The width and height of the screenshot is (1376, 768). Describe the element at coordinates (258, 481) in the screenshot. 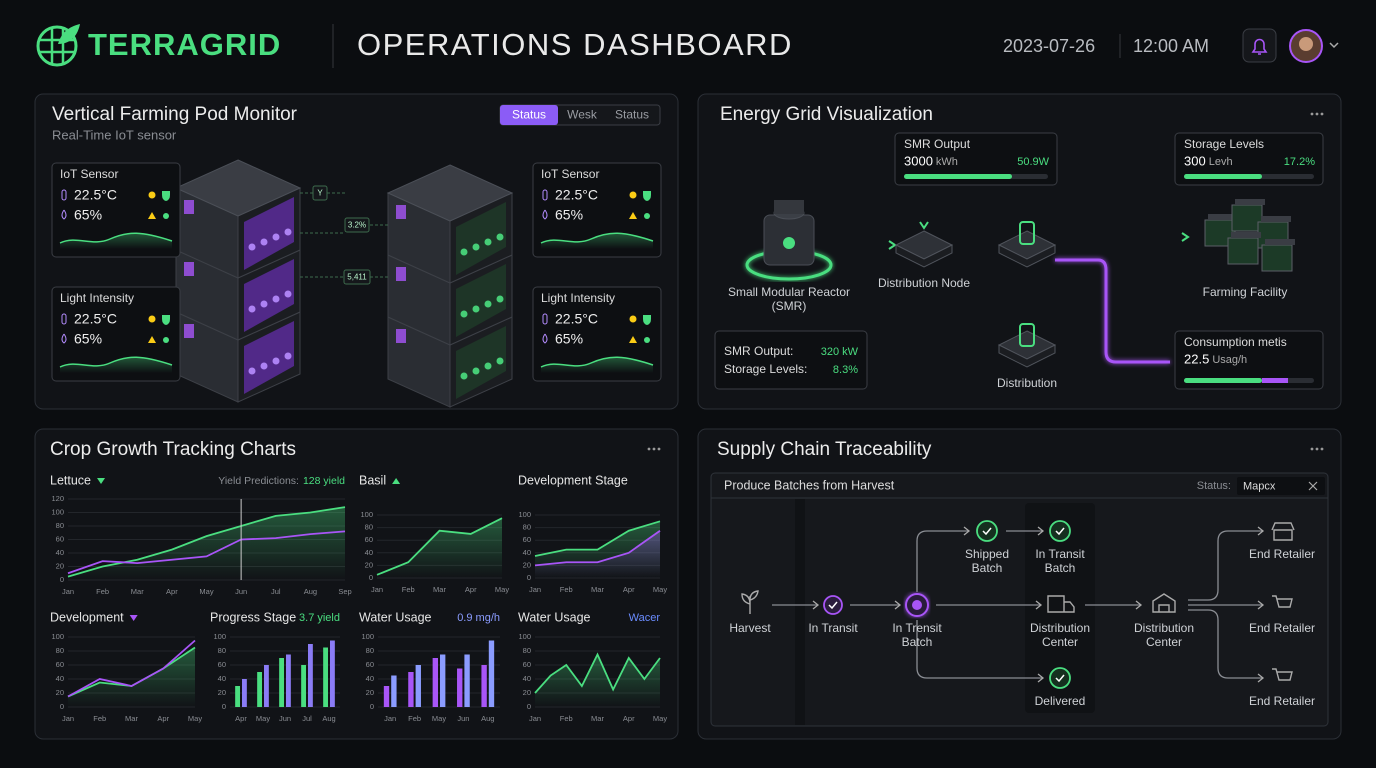

I see `note-label: Yield Predictions:` at that location.